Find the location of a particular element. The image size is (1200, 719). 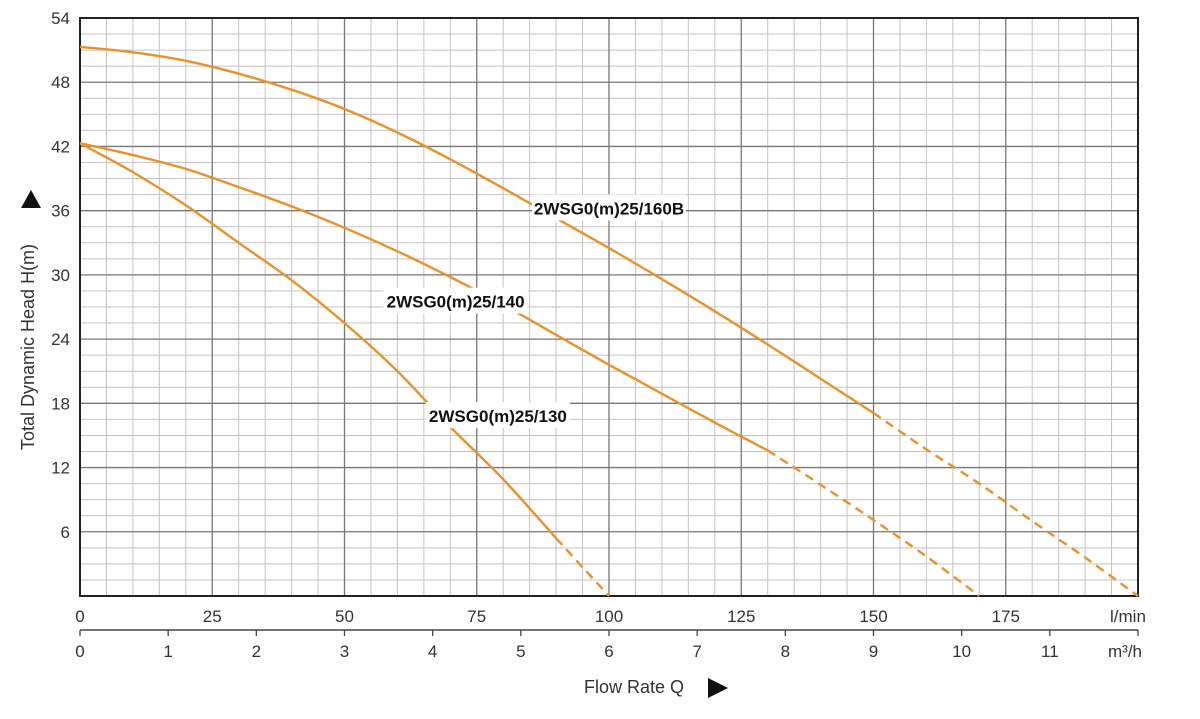

y-tick-label: 30 is located at coordinates (60, 275).